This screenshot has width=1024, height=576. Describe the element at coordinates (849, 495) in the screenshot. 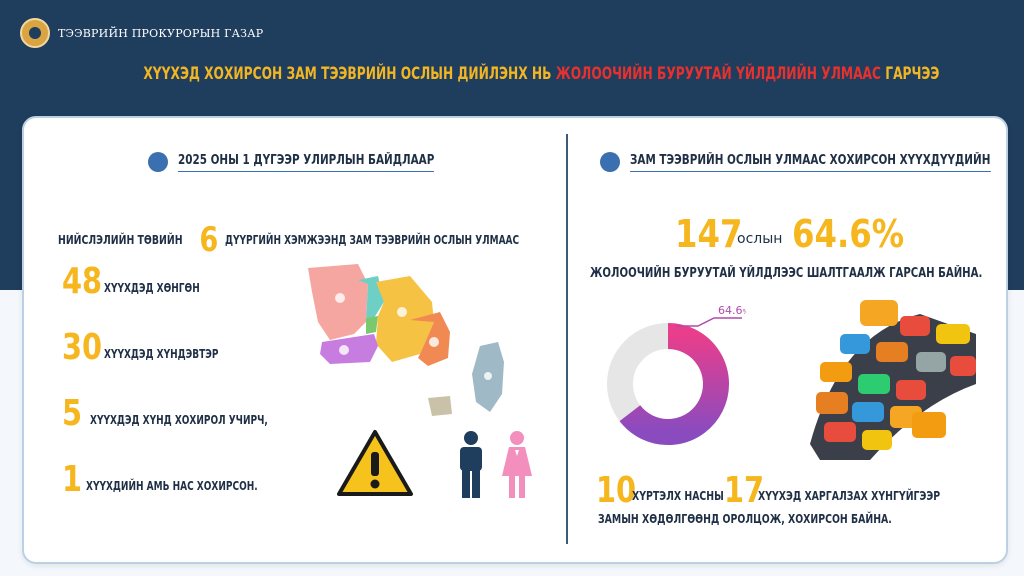

I see `children-text: ХҮҮХЭД ХАРГАЛЗАХ ХҮНГҮЙГЭЭР` at that location.